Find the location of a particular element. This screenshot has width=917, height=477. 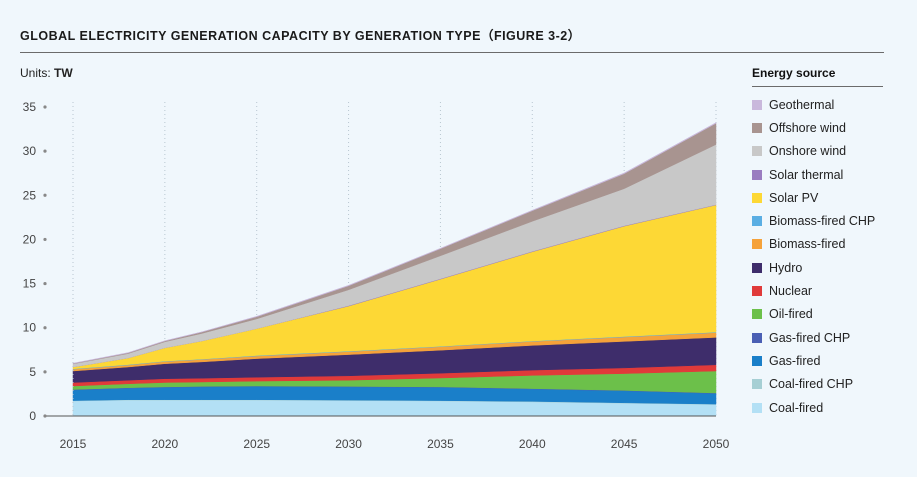

legend-label: Onshore wind is located at coordinates (808, 151).